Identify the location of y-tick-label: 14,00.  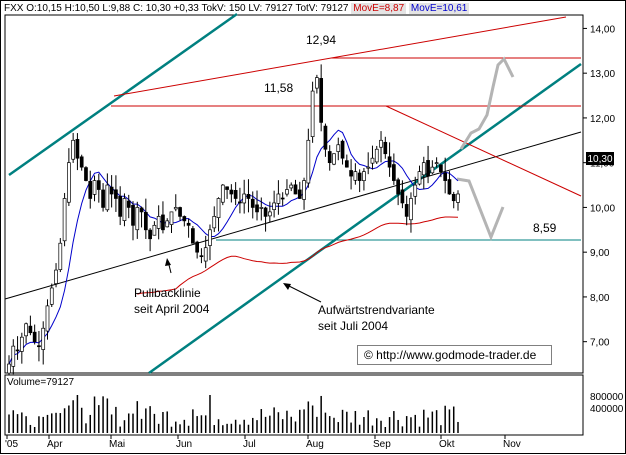
(602, 29).